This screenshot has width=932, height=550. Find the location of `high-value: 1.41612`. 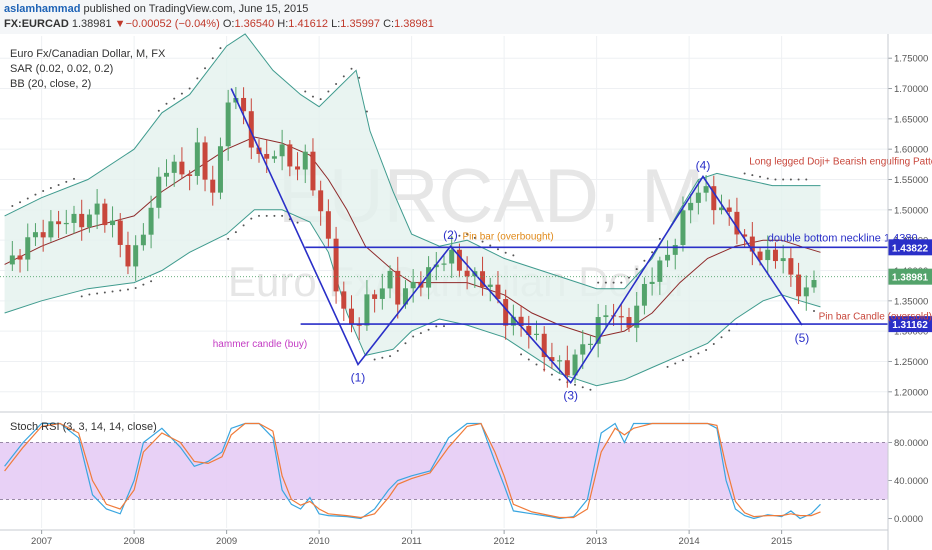

high-value: 1.41612 is located at coordinates (308, 24).